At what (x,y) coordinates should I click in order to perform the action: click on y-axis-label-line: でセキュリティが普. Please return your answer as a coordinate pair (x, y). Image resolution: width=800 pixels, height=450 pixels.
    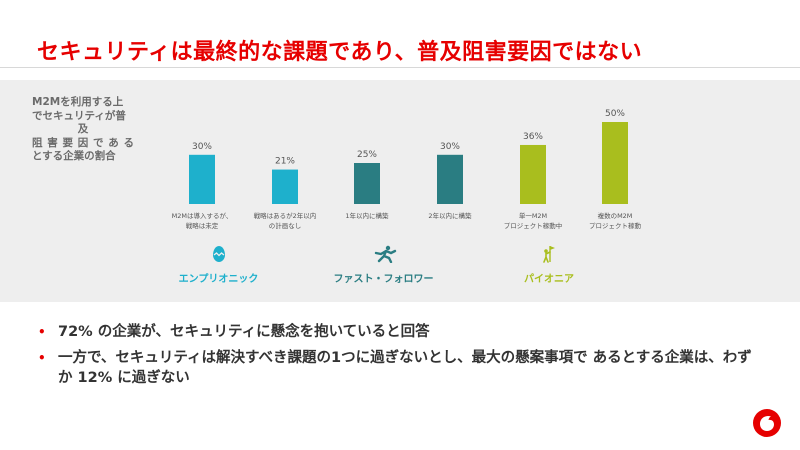
    Looking at the image, I should click on (79, 115).